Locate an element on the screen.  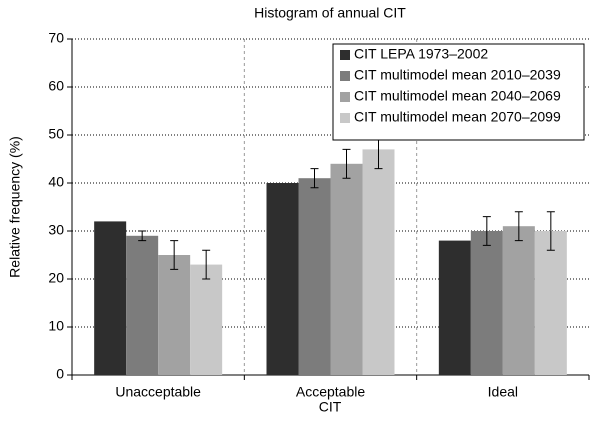
legend-label: CIT multimodel mean 2010–2039 is located at coordinates (457, 75).